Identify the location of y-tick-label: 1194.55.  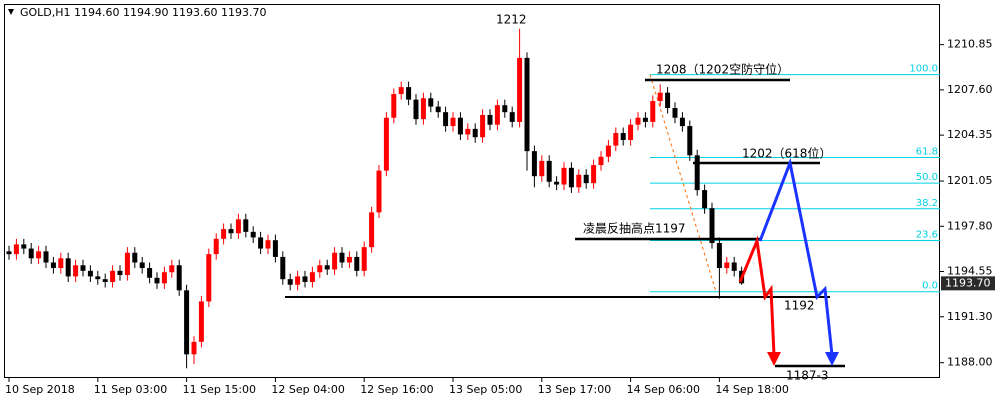
(970, 271).